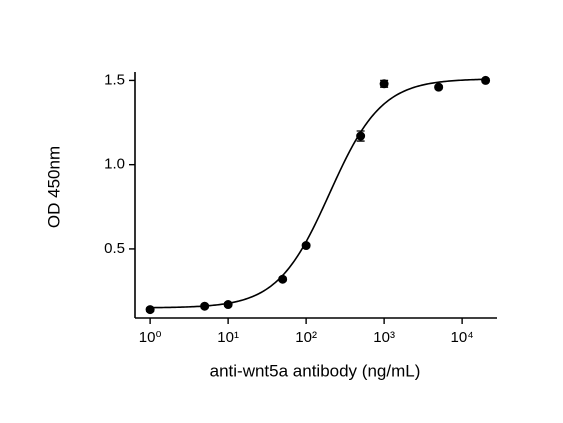 The image size is (563, 423). What do you see at coordinates (228, 337) in the screenshot?
I see `x-tick-label: 10¹` at bounding box center [228, 337].